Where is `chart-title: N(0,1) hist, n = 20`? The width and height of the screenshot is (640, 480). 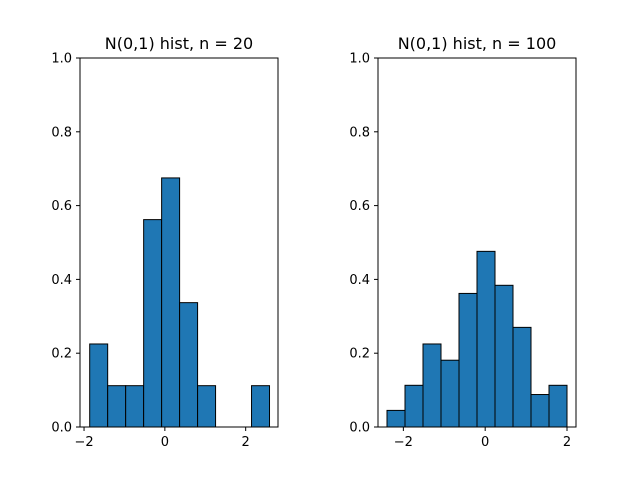 chart-title: N(0,1) hist, n = 20 is located at coordinates (179, 43).